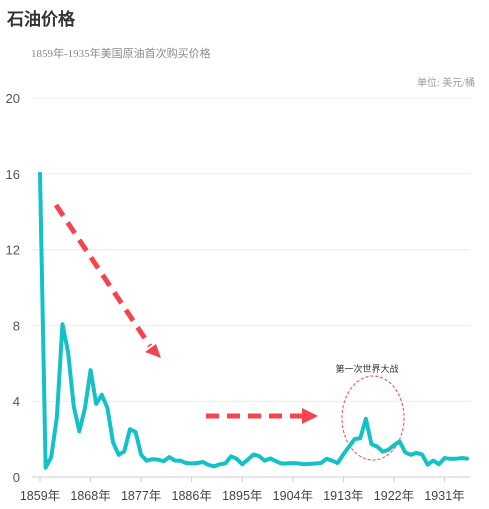 The width and height of the screenshot is (489, 509). I want to click on x-tick-label: 1868年, so click(90, 496).